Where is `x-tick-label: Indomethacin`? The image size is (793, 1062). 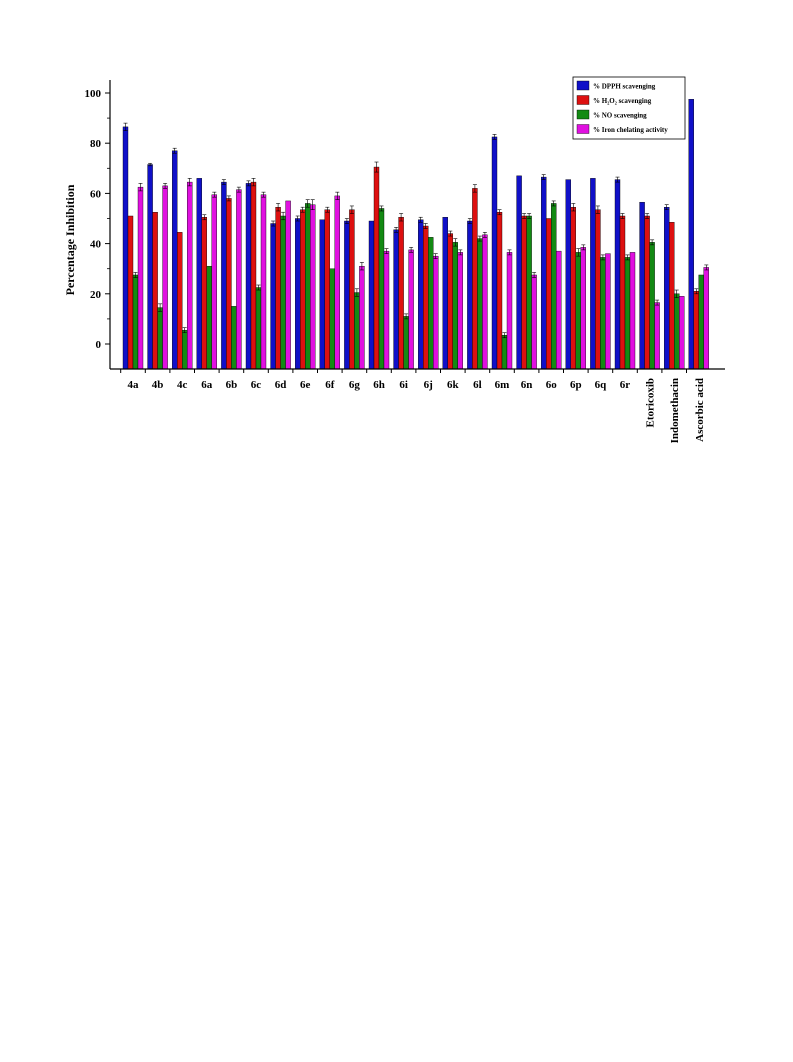
x-tick-label: Indomethacin is located at coordinates (675, 410).